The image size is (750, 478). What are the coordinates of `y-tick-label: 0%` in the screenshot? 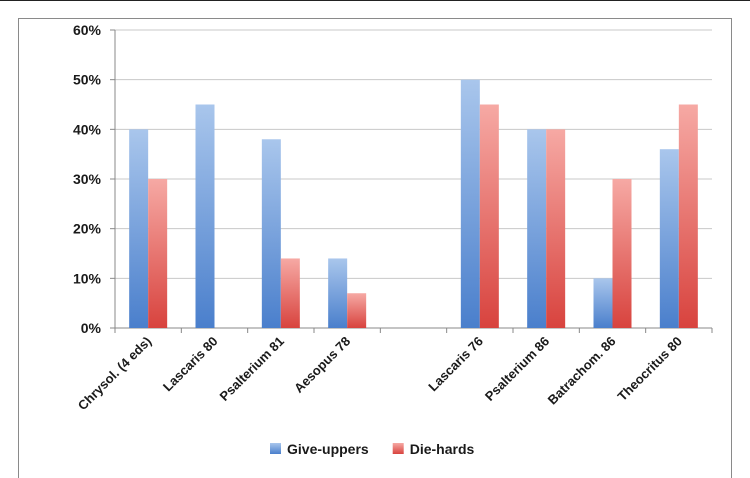 It's located at (91, 328).